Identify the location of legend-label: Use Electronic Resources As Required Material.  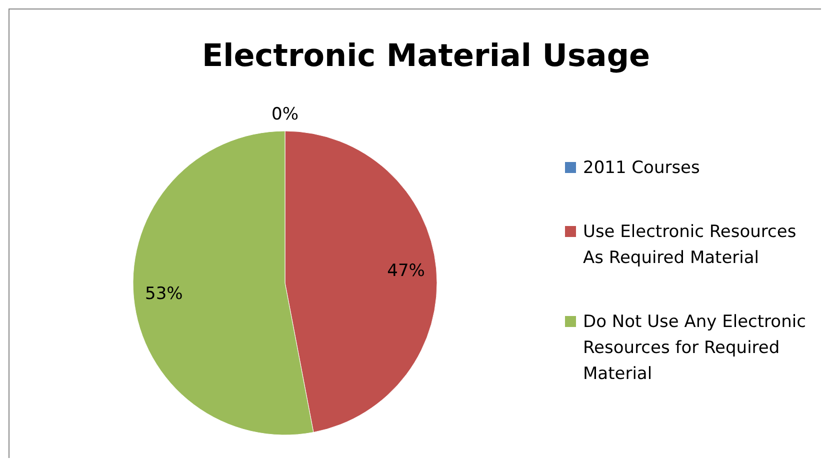
(689, 245).